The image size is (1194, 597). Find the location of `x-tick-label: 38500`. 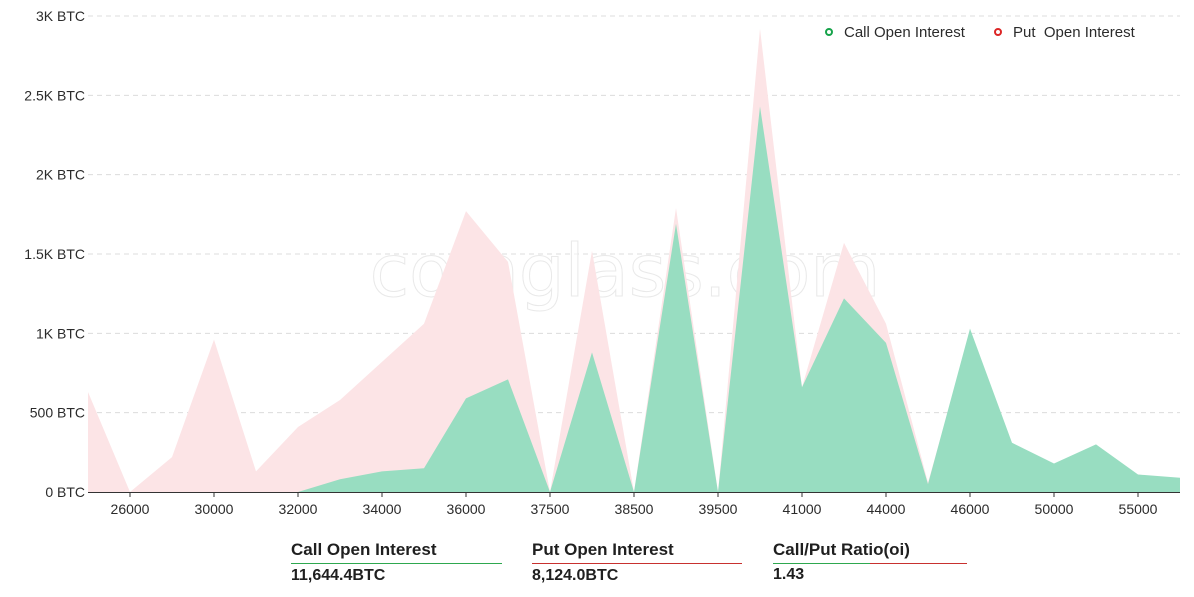

x-tick-label: 38500 is located at coordinates (634, 509).